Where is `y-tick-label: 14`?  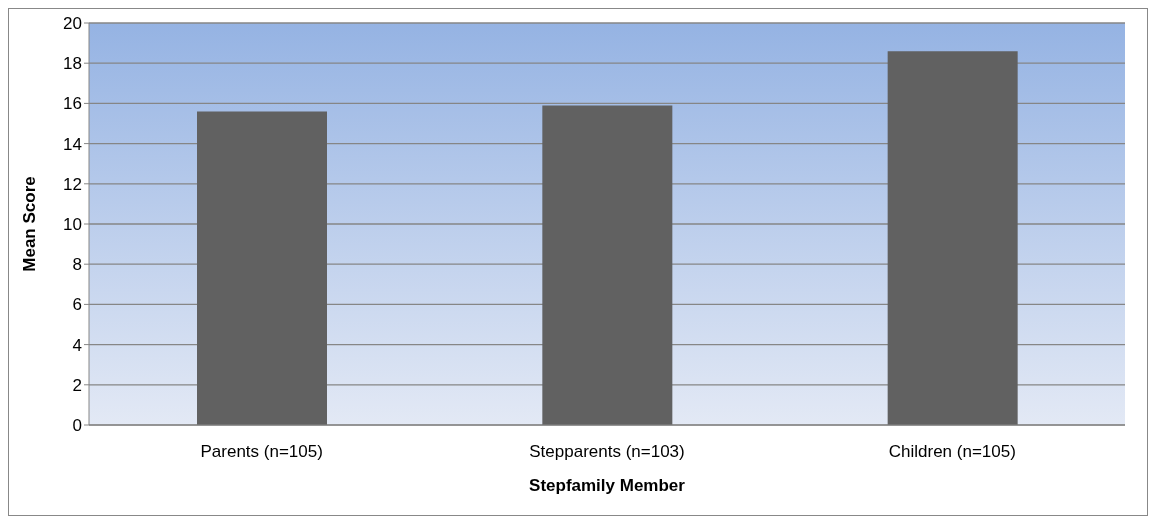 y-tick-label: 14 is located at coordinates (72, 144).